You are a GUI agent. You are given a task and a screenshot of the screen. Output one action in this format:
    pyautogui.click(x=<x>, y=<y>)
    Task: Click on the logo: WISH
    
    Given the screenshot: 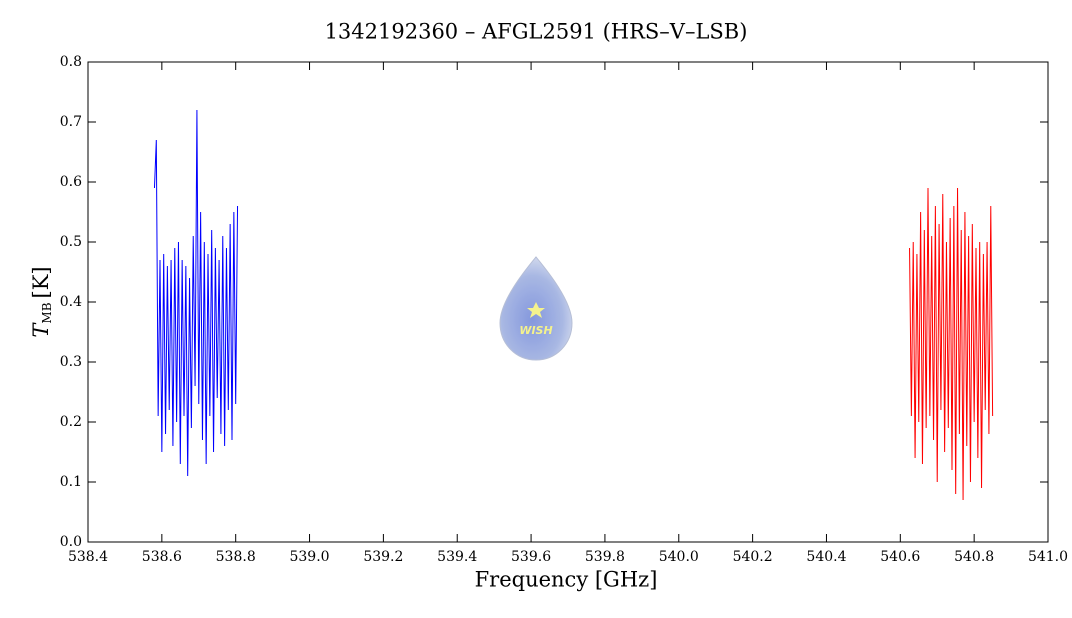 What is the action you would take?
    pyautogui.click(x=536, y=308)
    